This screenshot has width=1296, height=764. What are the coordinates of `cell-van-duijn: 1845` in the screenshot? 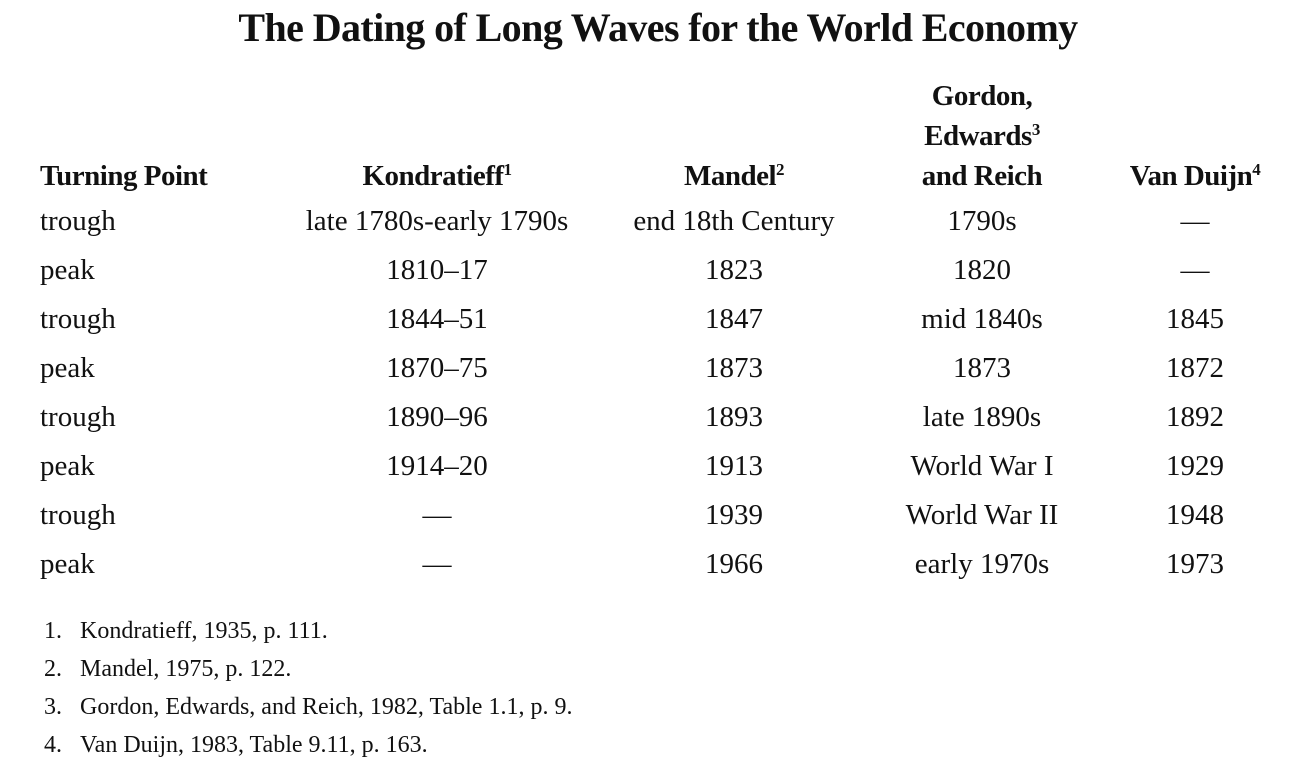 It's located at (1195, 318).